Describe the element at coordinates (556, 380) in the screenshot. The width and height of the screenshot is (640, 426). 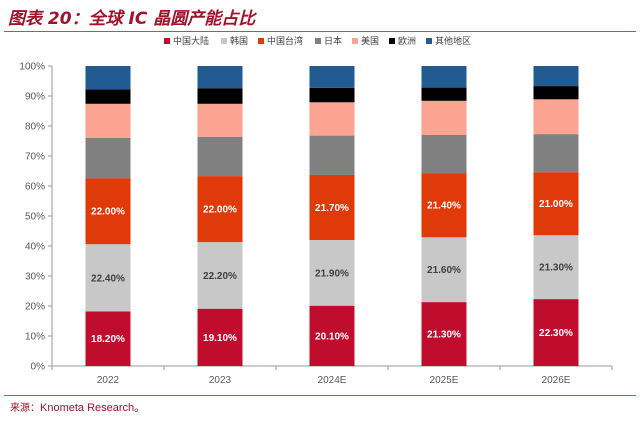
I see `x-tick-label: 2026E` at that location.